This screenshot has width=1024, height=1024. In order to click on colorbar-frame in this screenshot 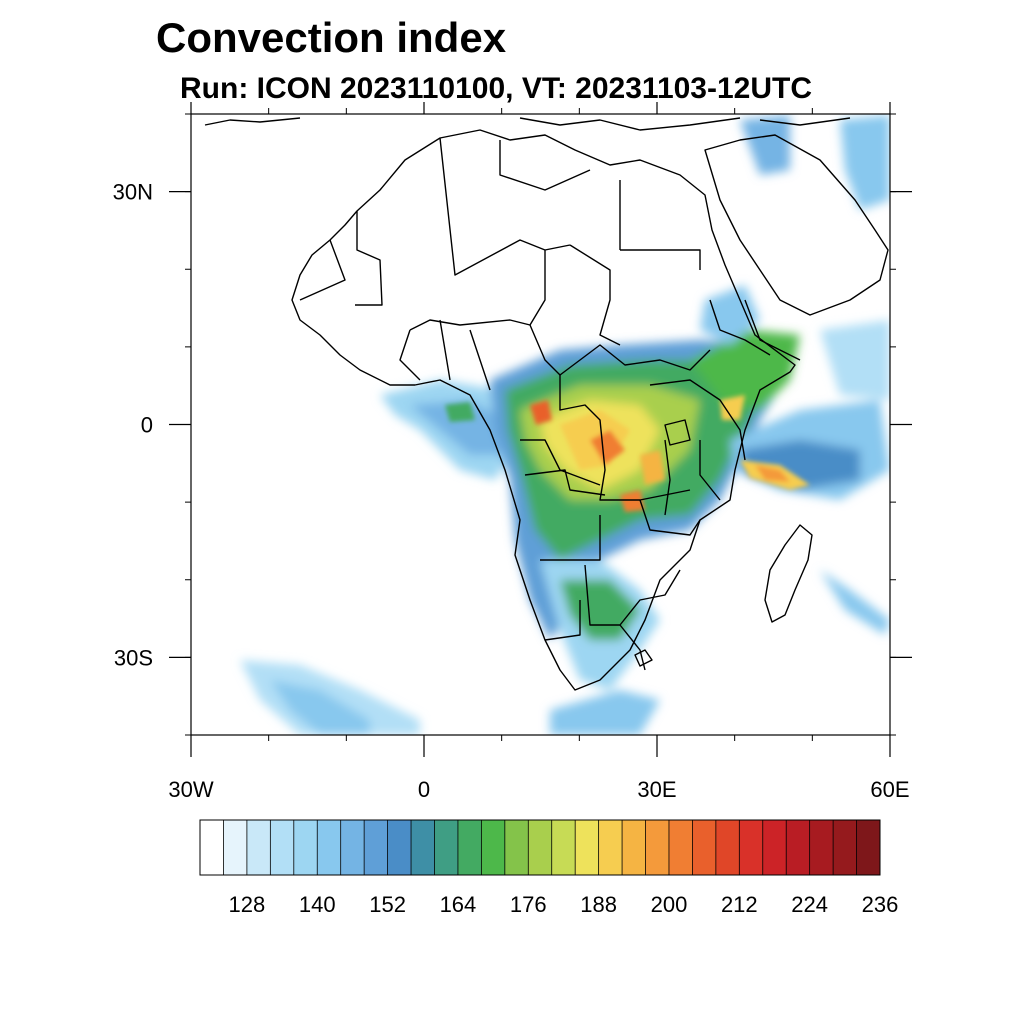, I will do `click(540, 847)`.